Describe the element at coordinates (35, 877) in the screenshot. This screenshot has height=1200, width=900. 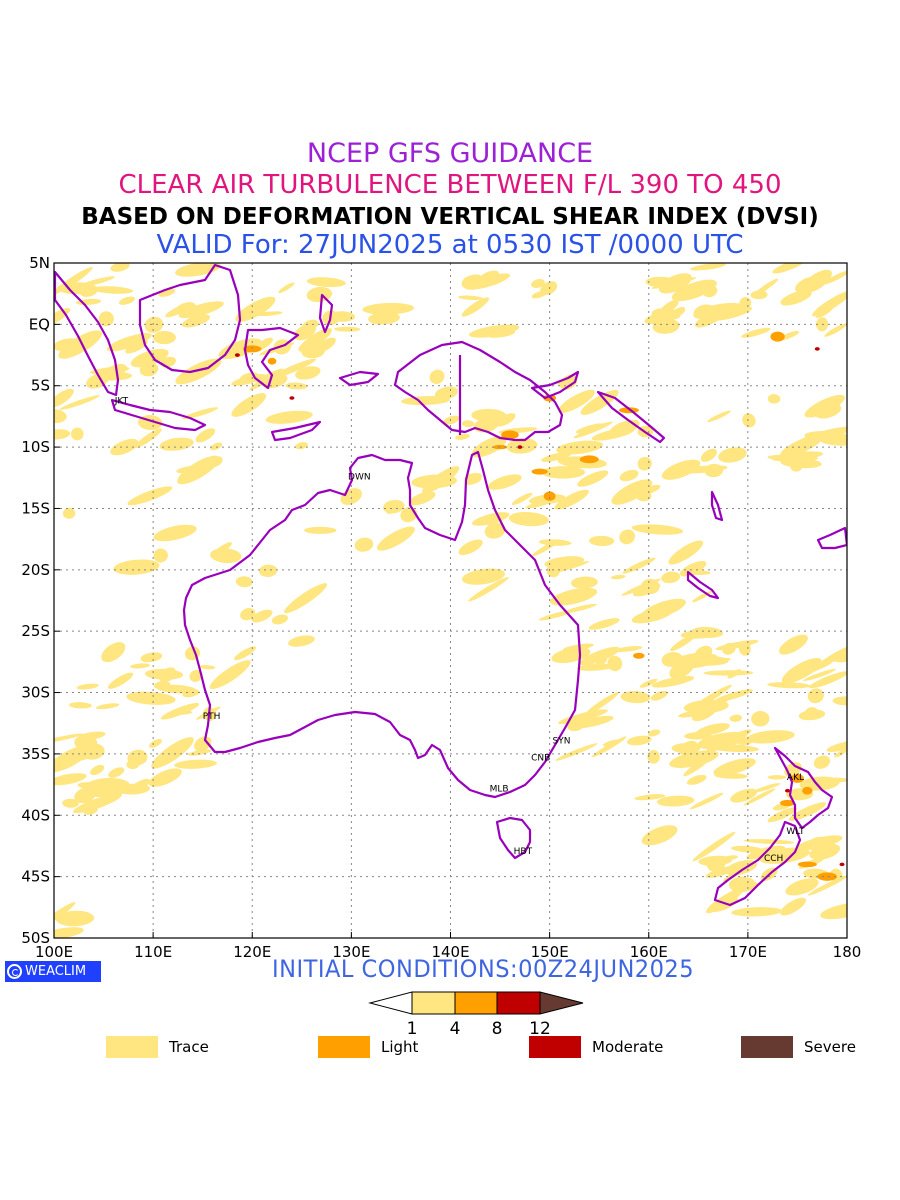
I see `lat-tick-label: 45S` at that location.